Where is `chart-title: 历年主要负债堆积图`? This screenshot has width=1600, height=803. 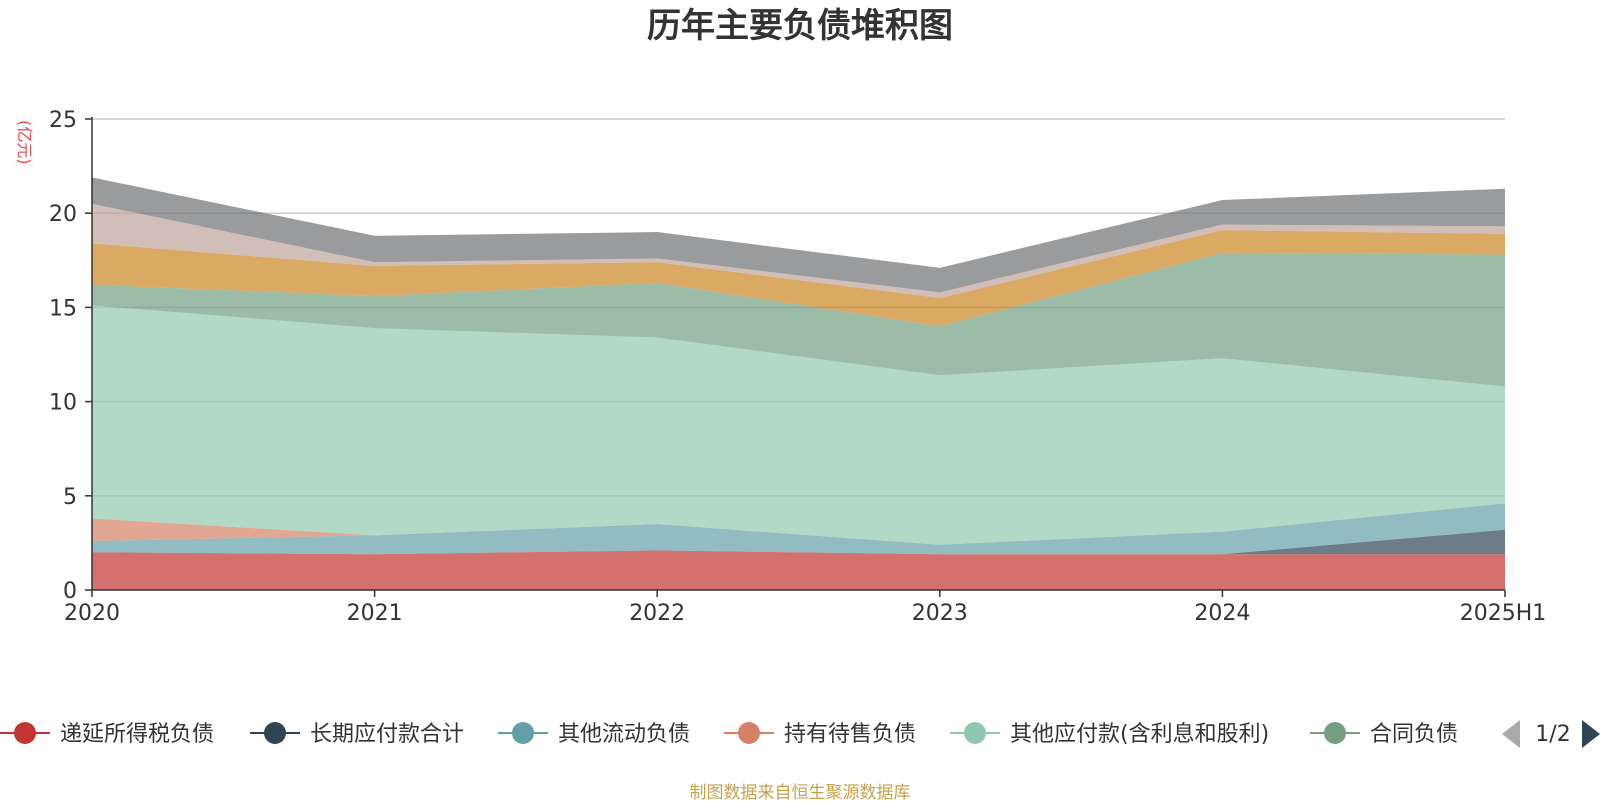
chart-title: 历年主要负债堆积图 is located at coordinates (800, 26).